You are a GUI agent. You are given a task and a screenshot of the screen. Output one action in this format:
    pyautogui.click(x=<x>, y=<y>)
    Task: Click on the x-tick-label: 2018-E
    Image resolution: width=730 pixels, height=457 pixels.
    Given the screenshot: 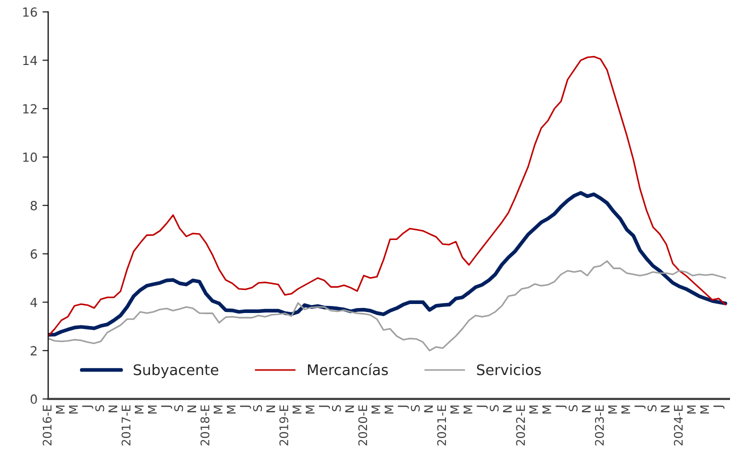 What is the action you would take?
    pyautogui.click(x=205, y=425)
    